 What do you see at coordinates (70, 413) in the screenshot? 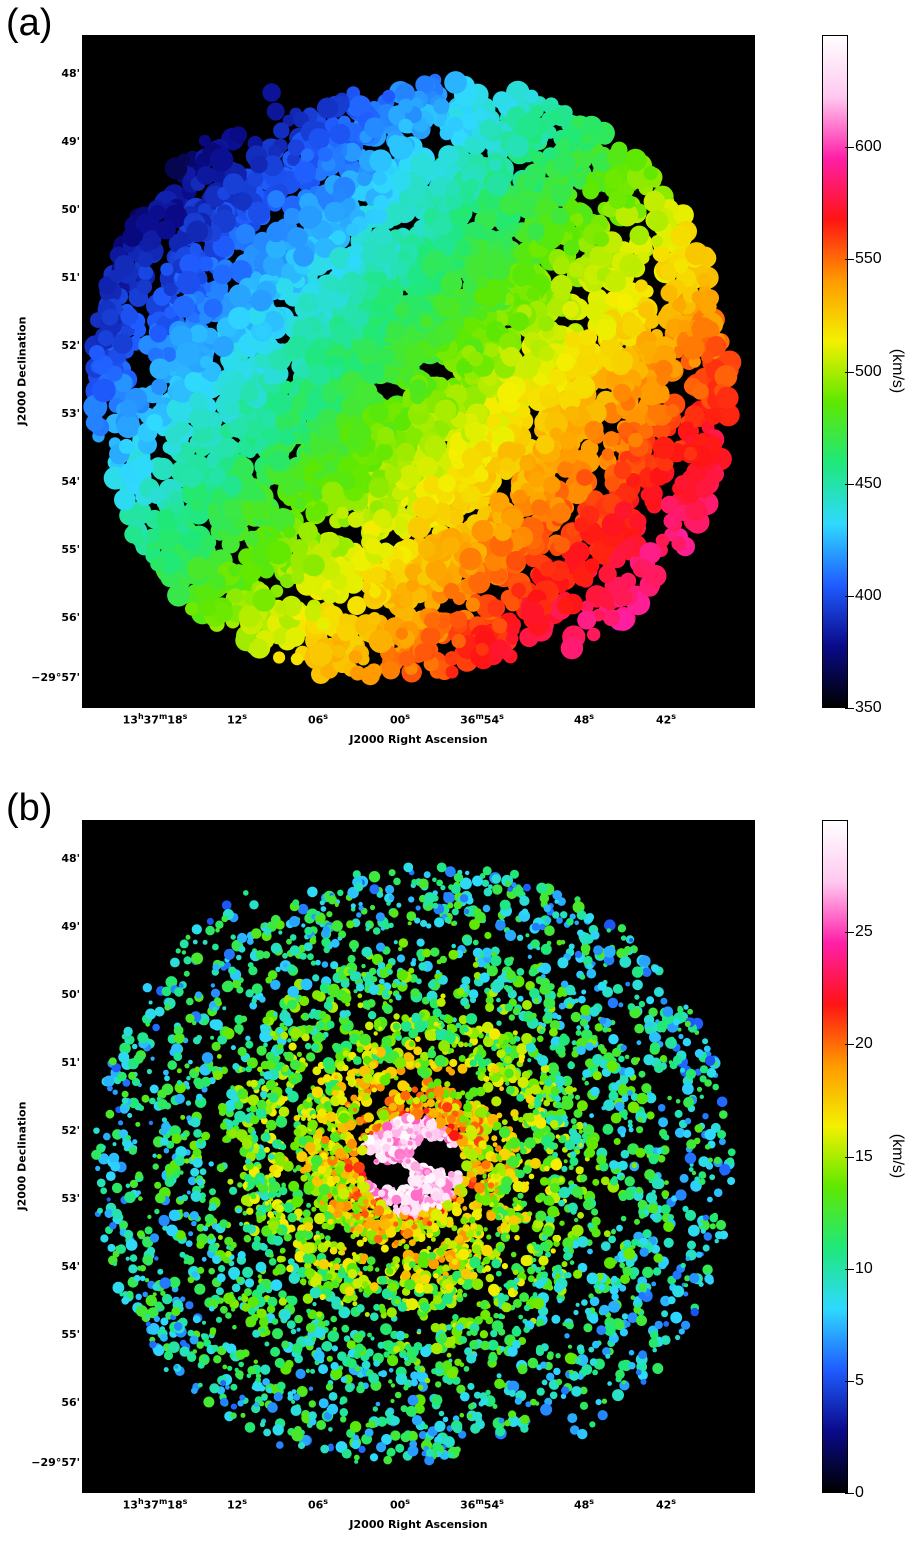
I see `dec-tick: 53'` at bounding box center [70, 413].